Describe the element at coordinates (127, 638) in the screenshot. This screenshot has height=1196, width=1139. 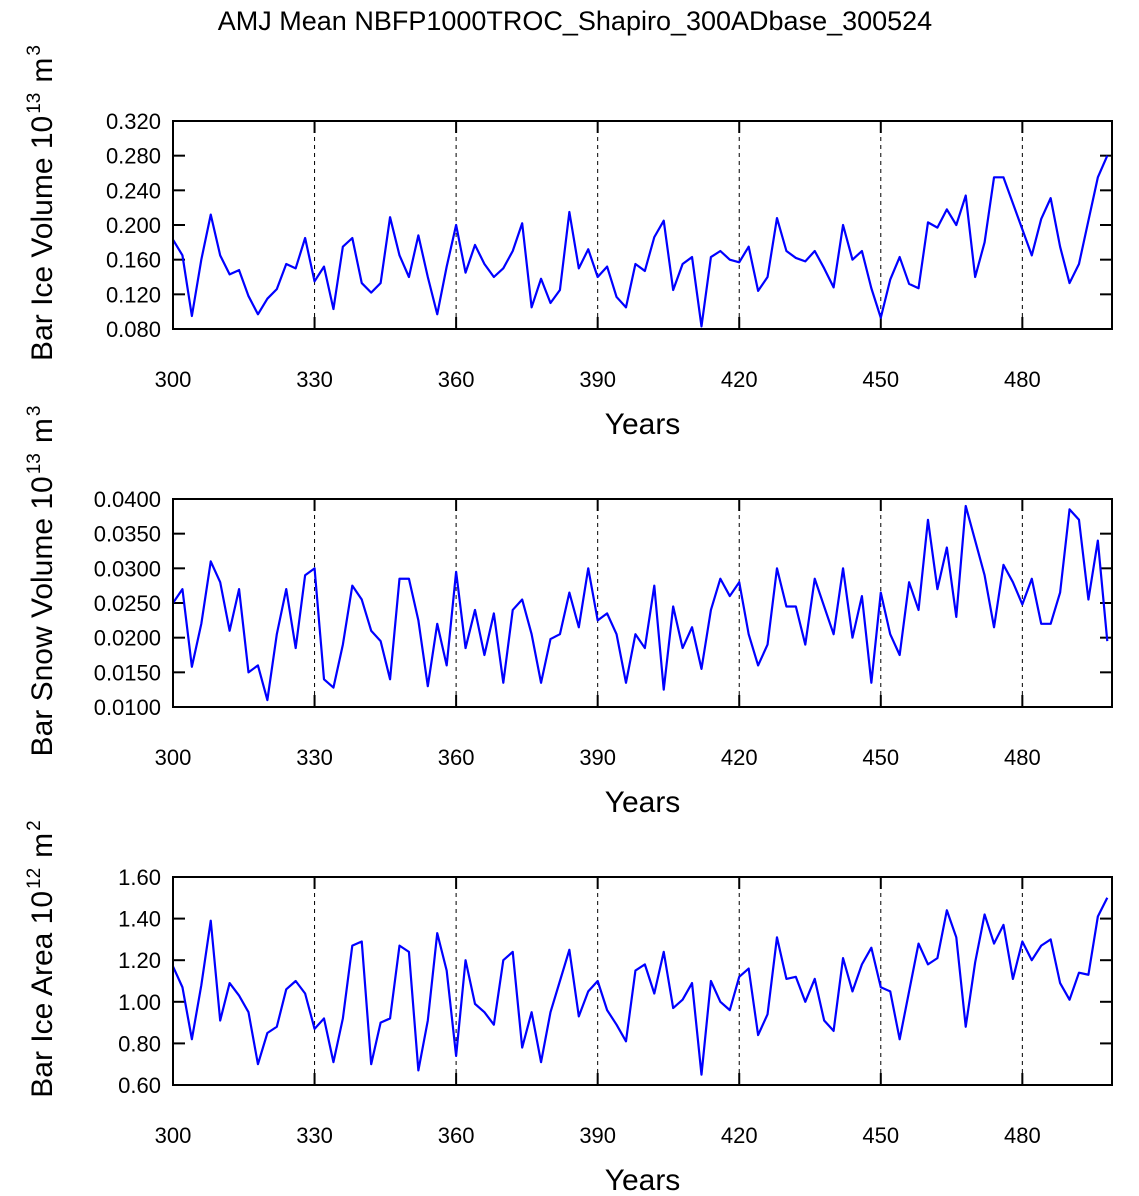
I see `y-tick-label: 0.0200` at that location.